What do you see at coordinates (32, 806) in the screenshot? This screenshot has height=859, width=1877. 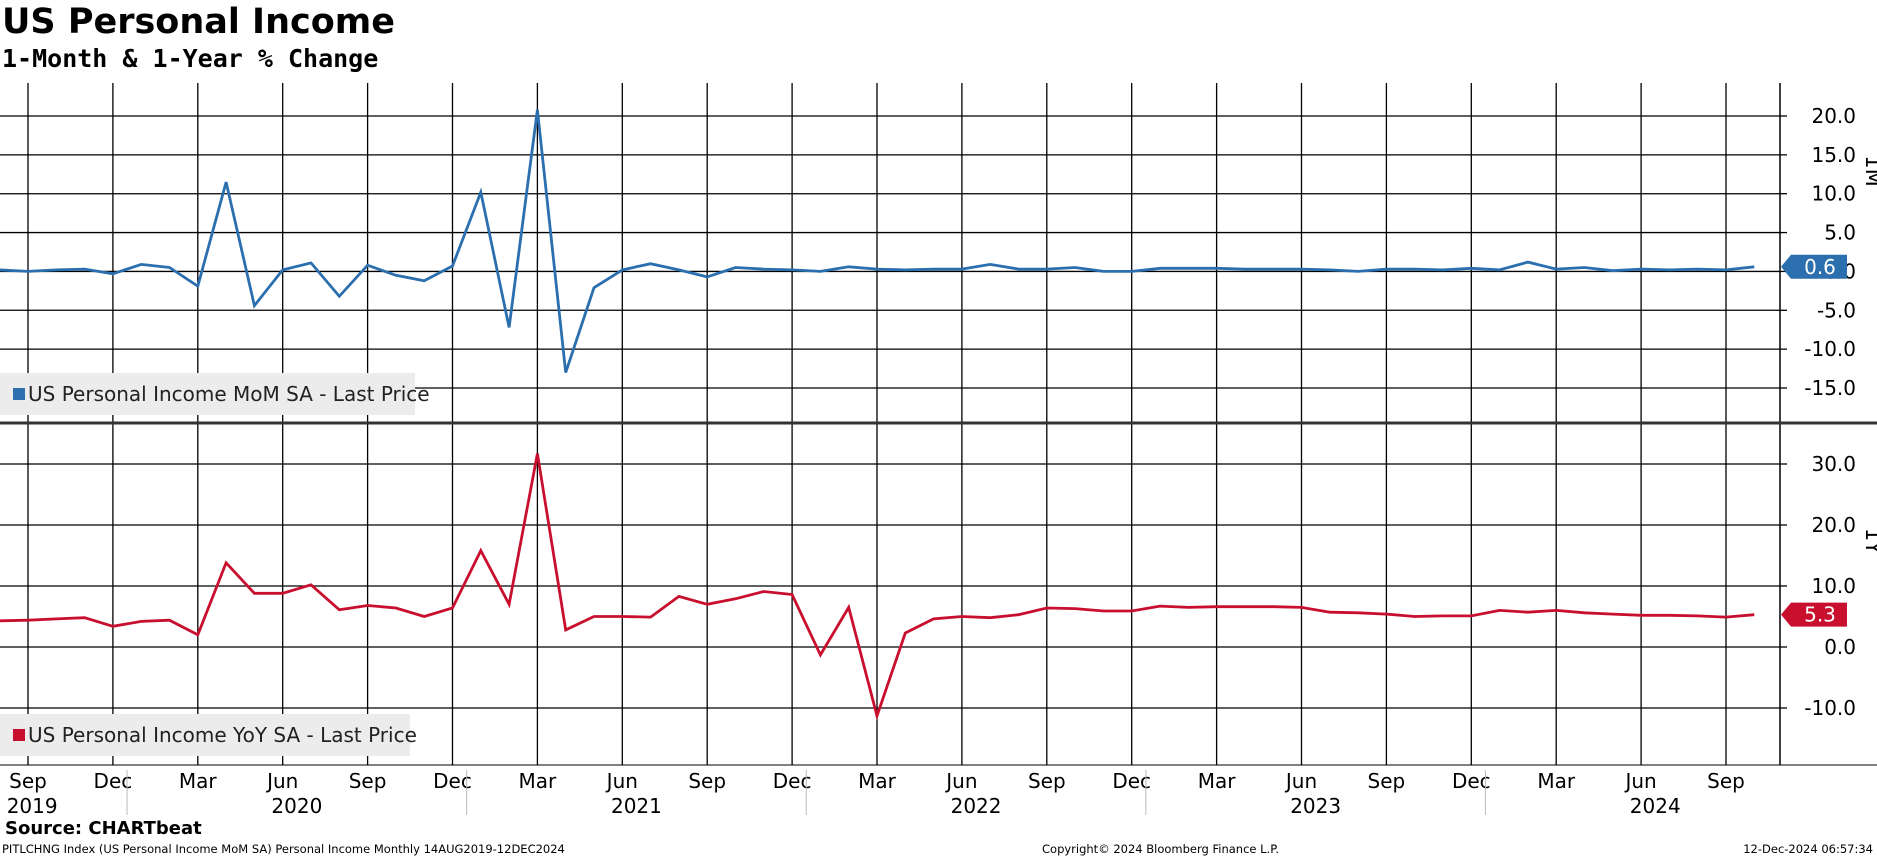 I see `x-year-label: 2019` at bounding box center [32, 806].